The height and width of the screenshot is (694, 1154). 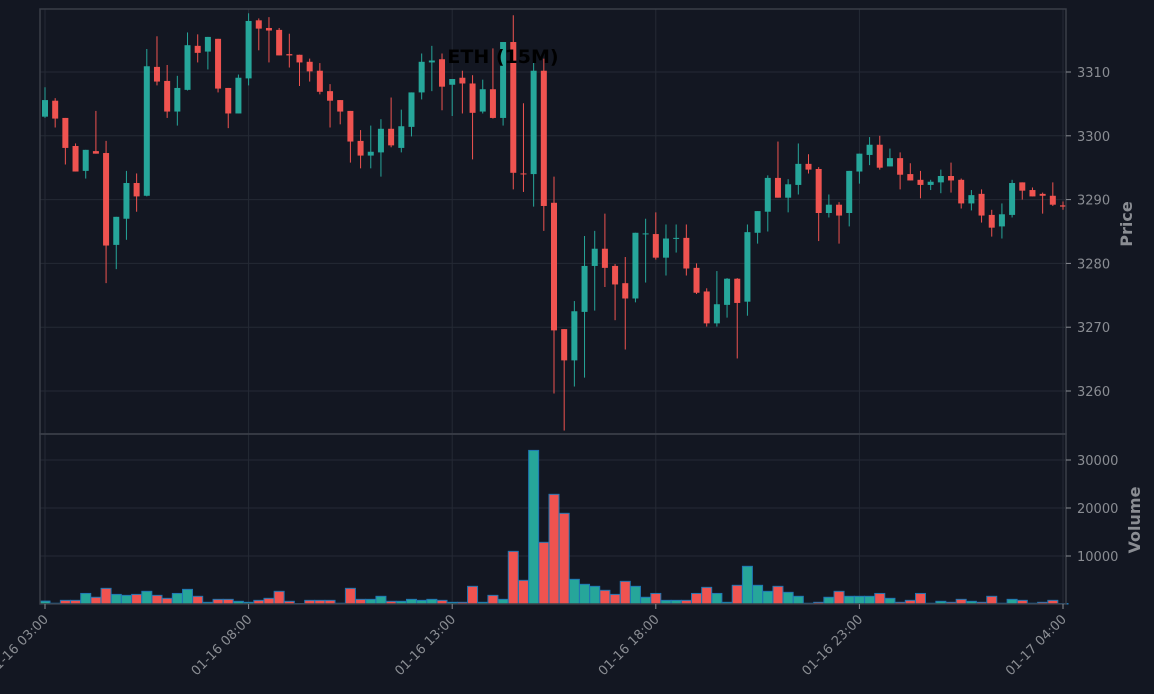 What do you see at coordinates (1093, 328) in the screenshot?
I see `price-tick-label: 3270` at bounding box center [1093, 328].